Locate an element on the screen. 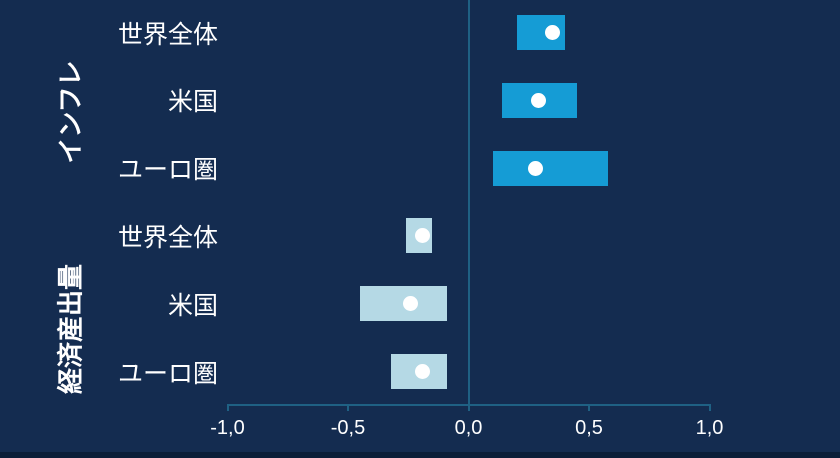  range-bar is located at coordinates (550, 168).